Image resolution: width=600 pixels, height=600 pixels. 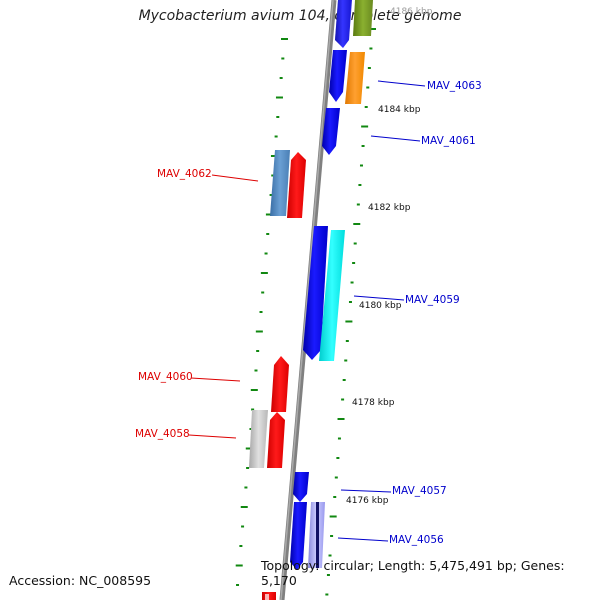 I want to click on scale-label-4178: 4178 kbp, so click(x=373, y=403).